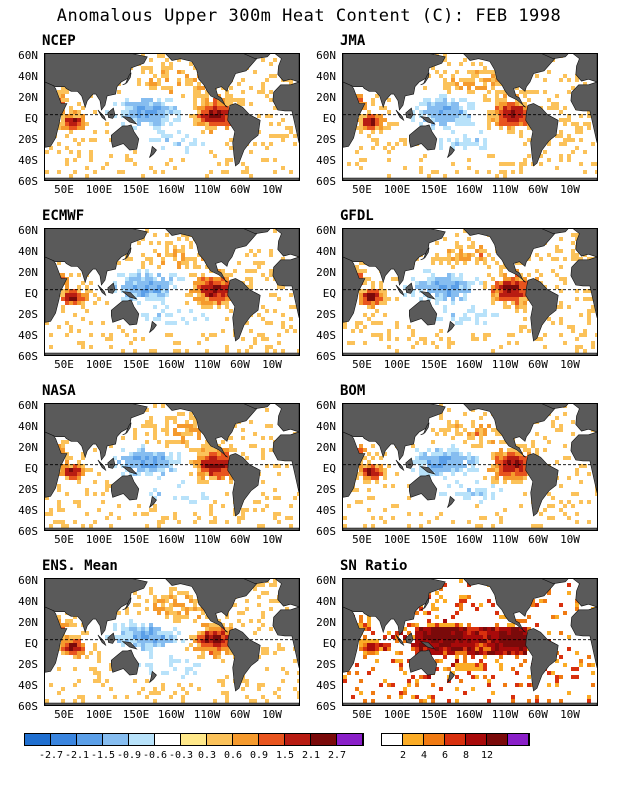 The image size is (618, 800). I want to click on panel-label: GFDL, so click(357, 216).